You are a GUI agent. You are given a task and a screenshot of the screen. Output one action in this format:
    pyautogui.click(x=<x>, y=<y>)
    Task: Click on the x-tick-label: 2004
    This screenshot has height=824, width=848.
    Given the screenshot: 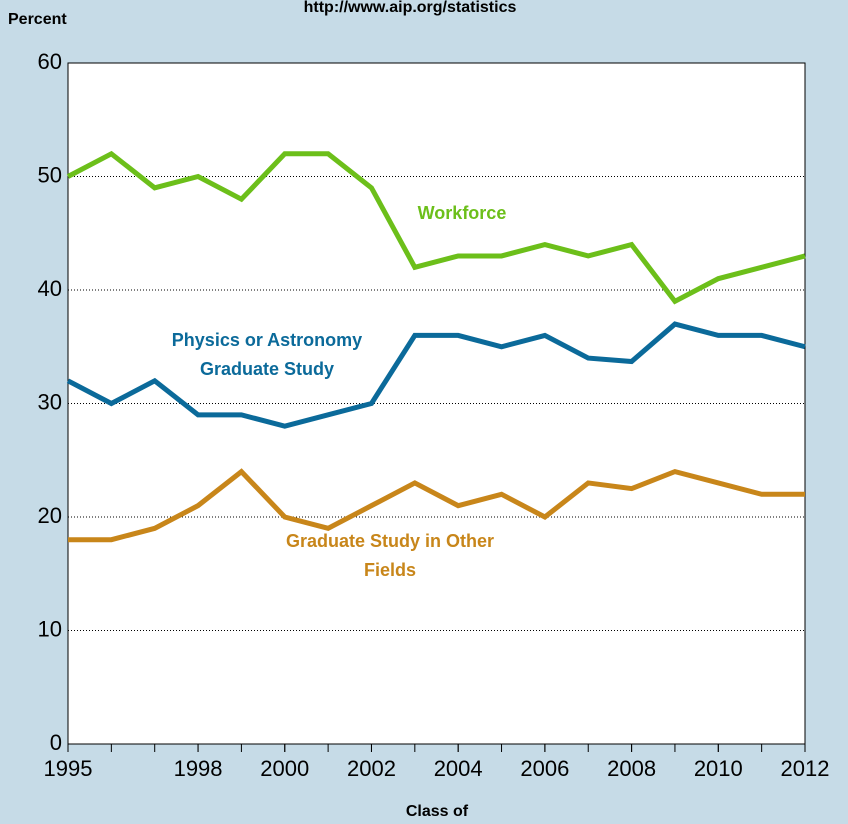 What is the action you would take?
    pyautogui.click(x=458, y=768)
    